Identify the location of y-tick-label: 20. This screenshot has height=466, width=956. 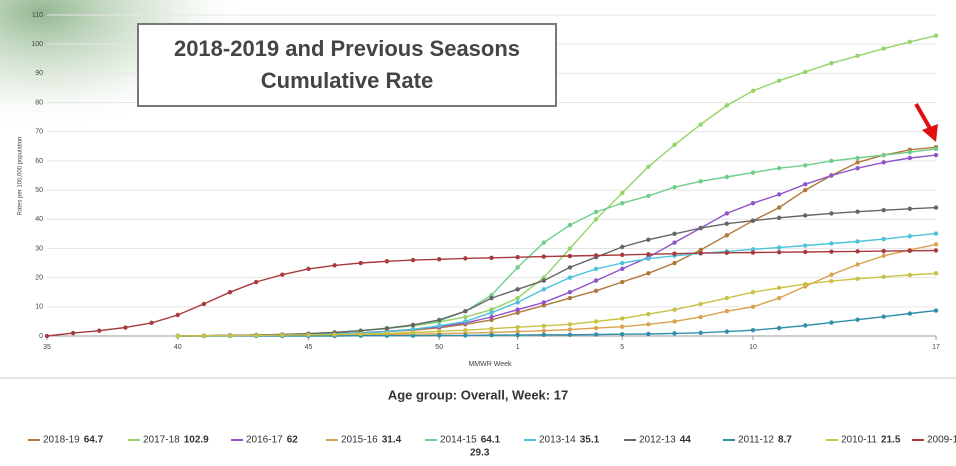
(39, 277).